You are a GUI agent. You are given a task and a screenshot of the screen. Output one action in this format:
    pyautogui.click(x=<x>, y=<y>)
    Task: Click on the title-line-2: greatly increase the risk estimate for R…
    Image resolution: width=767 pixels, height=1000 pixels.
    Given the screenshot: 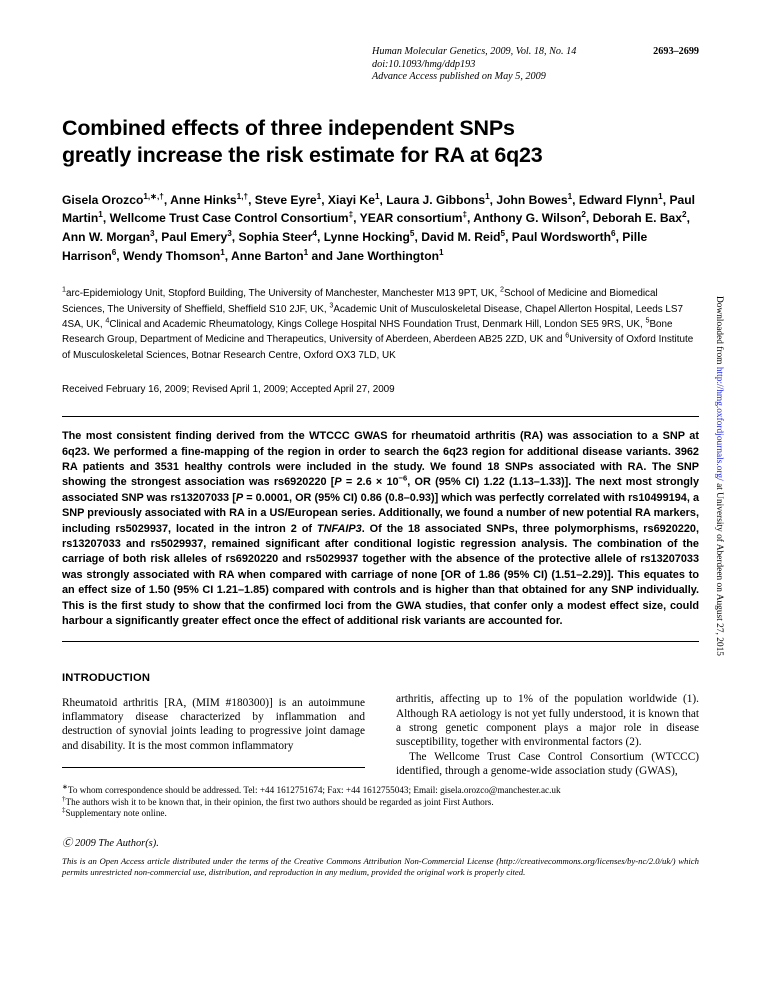 What is the action you would take?
    pyautogui.click(x=302, y=154)
    